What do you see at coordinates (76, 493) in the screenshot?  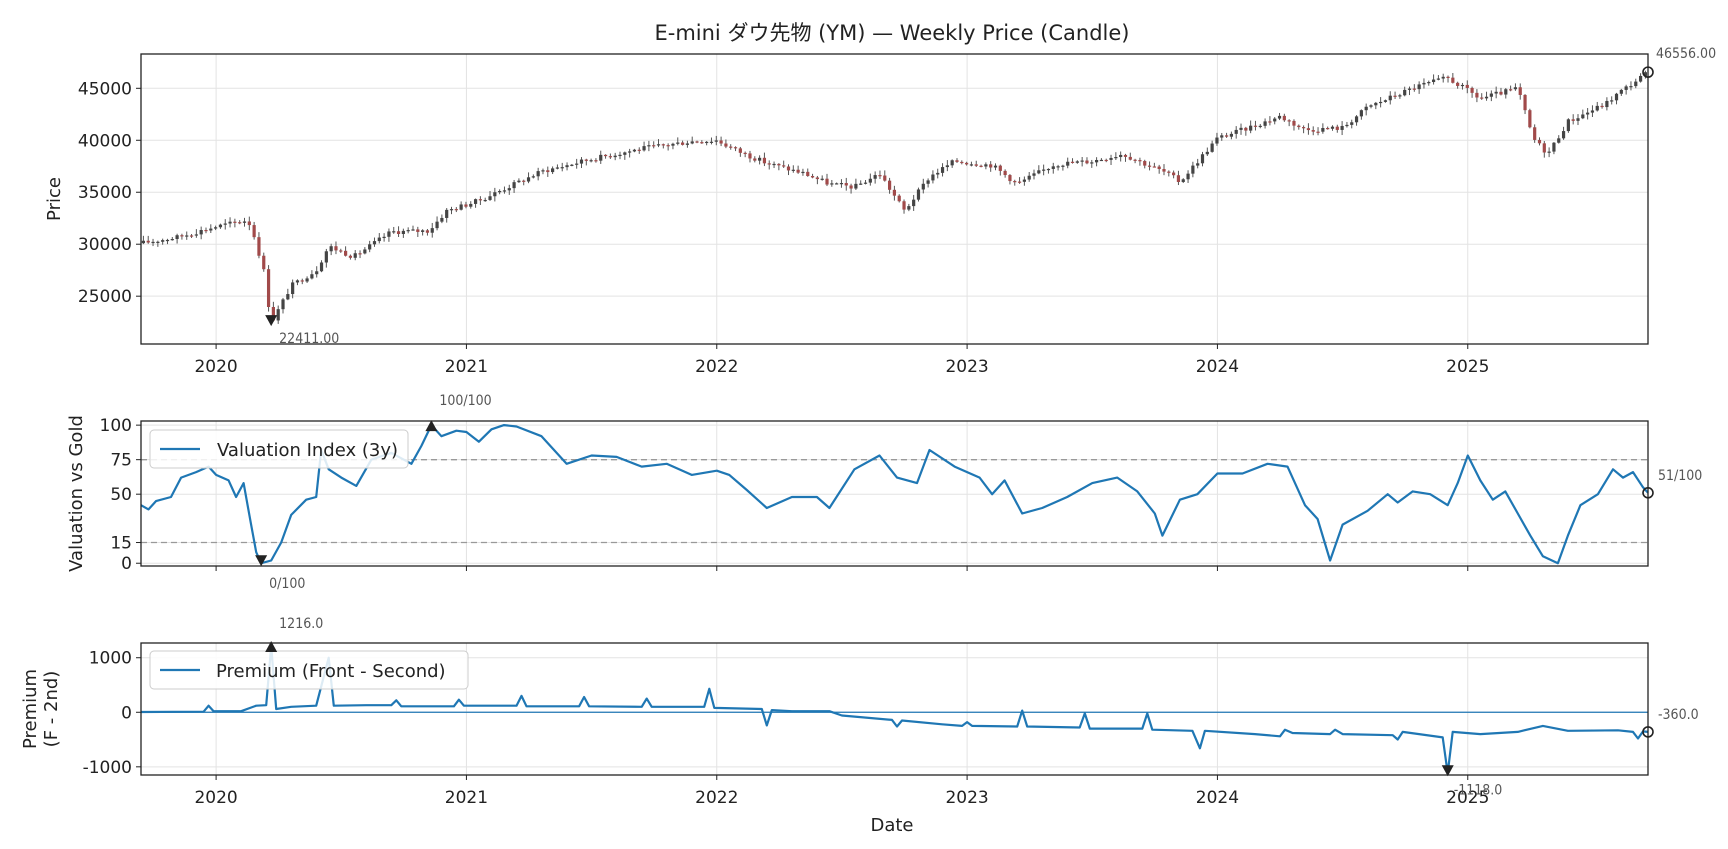 I see `valuation-ylabel: Valuation vs Gold` at bounding box center [76, 493].